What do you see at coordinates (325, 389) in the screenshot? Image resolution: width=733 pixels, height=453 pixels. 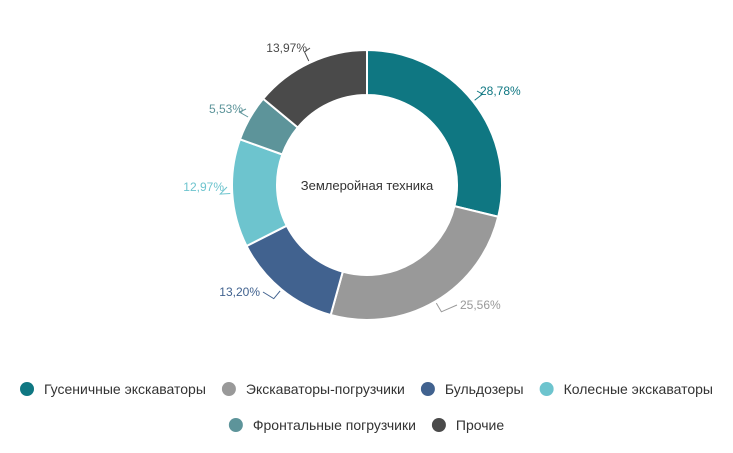 I see `legend-label-1: Экскаваторы-погрузчики` at bounding box center [325, 389].